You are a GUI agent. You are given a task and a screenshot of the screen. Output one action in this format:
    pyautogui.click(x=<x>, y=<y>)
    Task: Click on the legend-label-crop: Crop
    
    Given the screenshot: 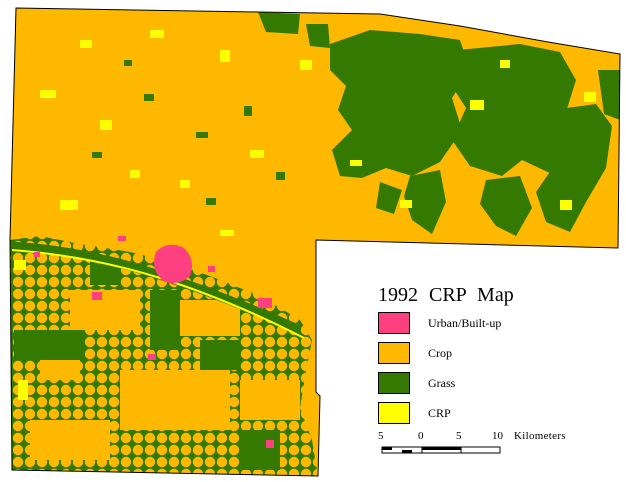 What is the action you would take?
    pyautogui.click(x=440, y=353)
    